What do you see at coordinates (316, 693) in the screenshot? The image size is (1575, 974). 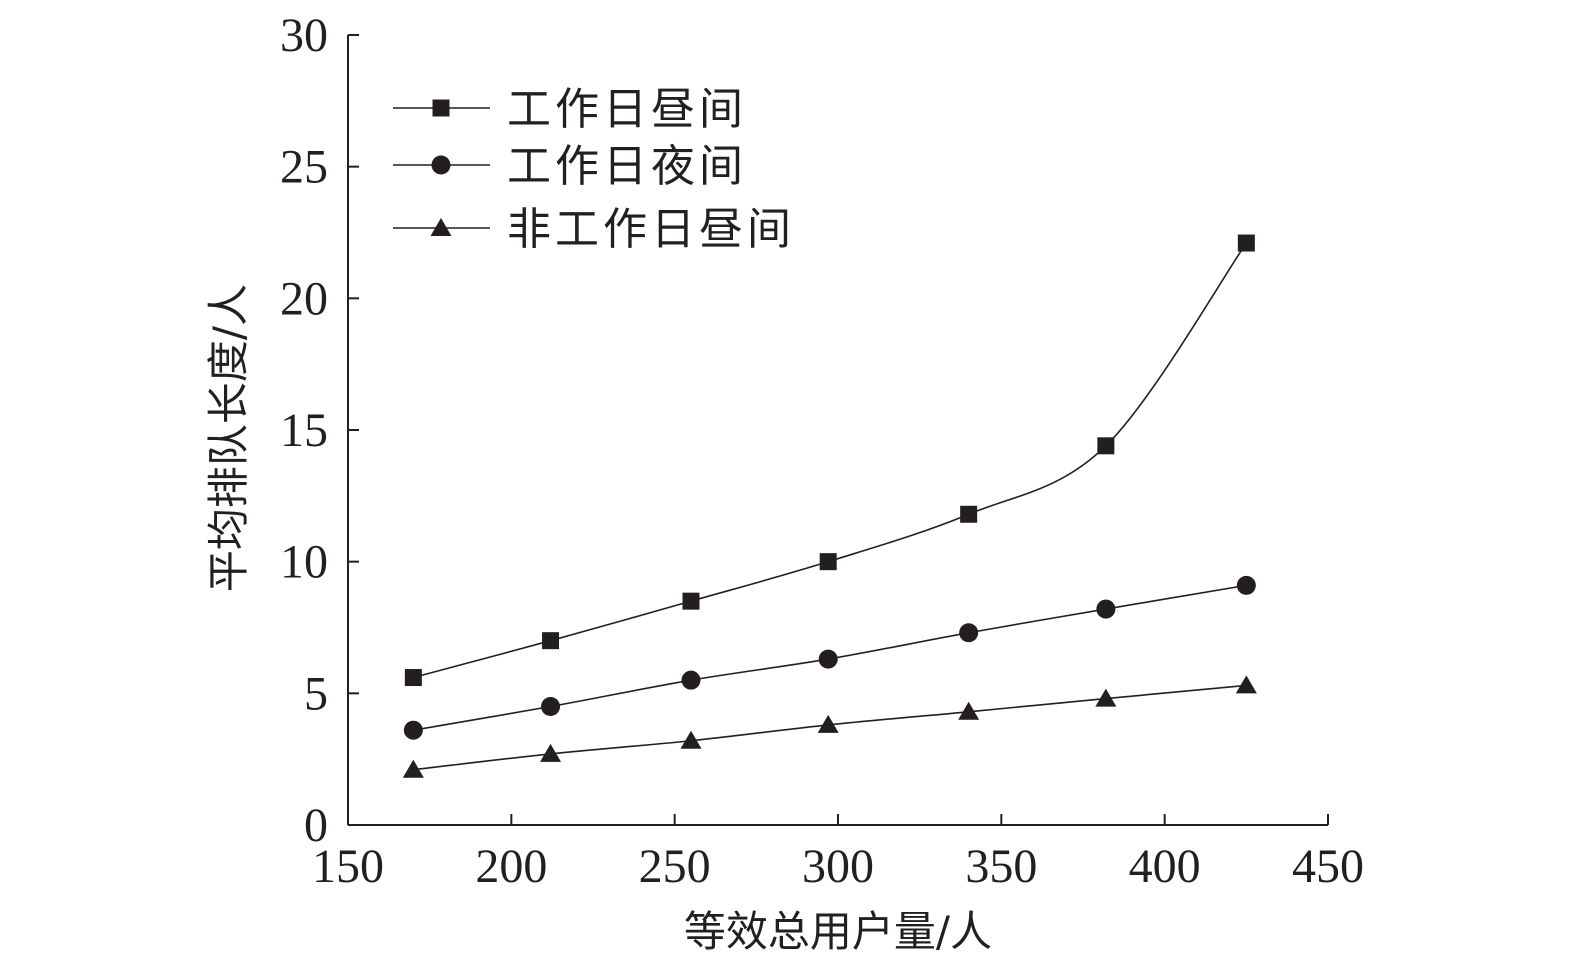 I see `y-tick-label: 5` at bounding box center [316, 693].